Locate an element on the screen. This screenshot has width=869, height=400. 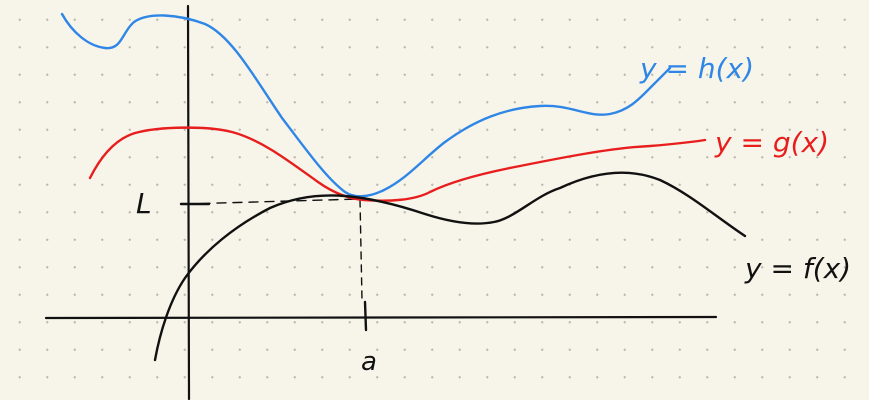
guide-a is located at coordinates (361, 250).